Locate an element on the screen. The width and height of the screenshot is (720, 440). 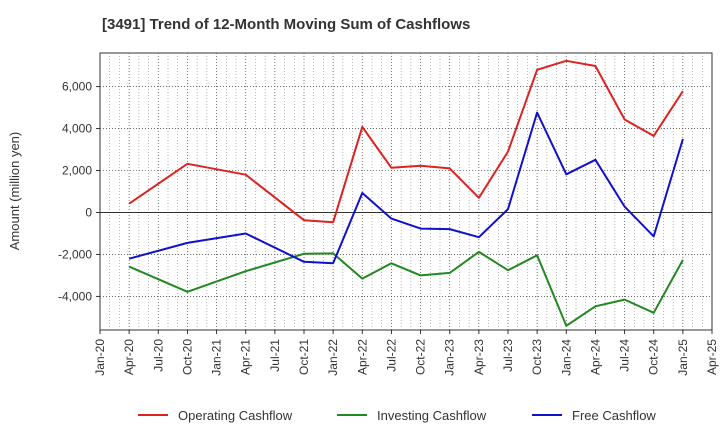
x-tick-label: Apr-23 is located at coordinates (479, 357).